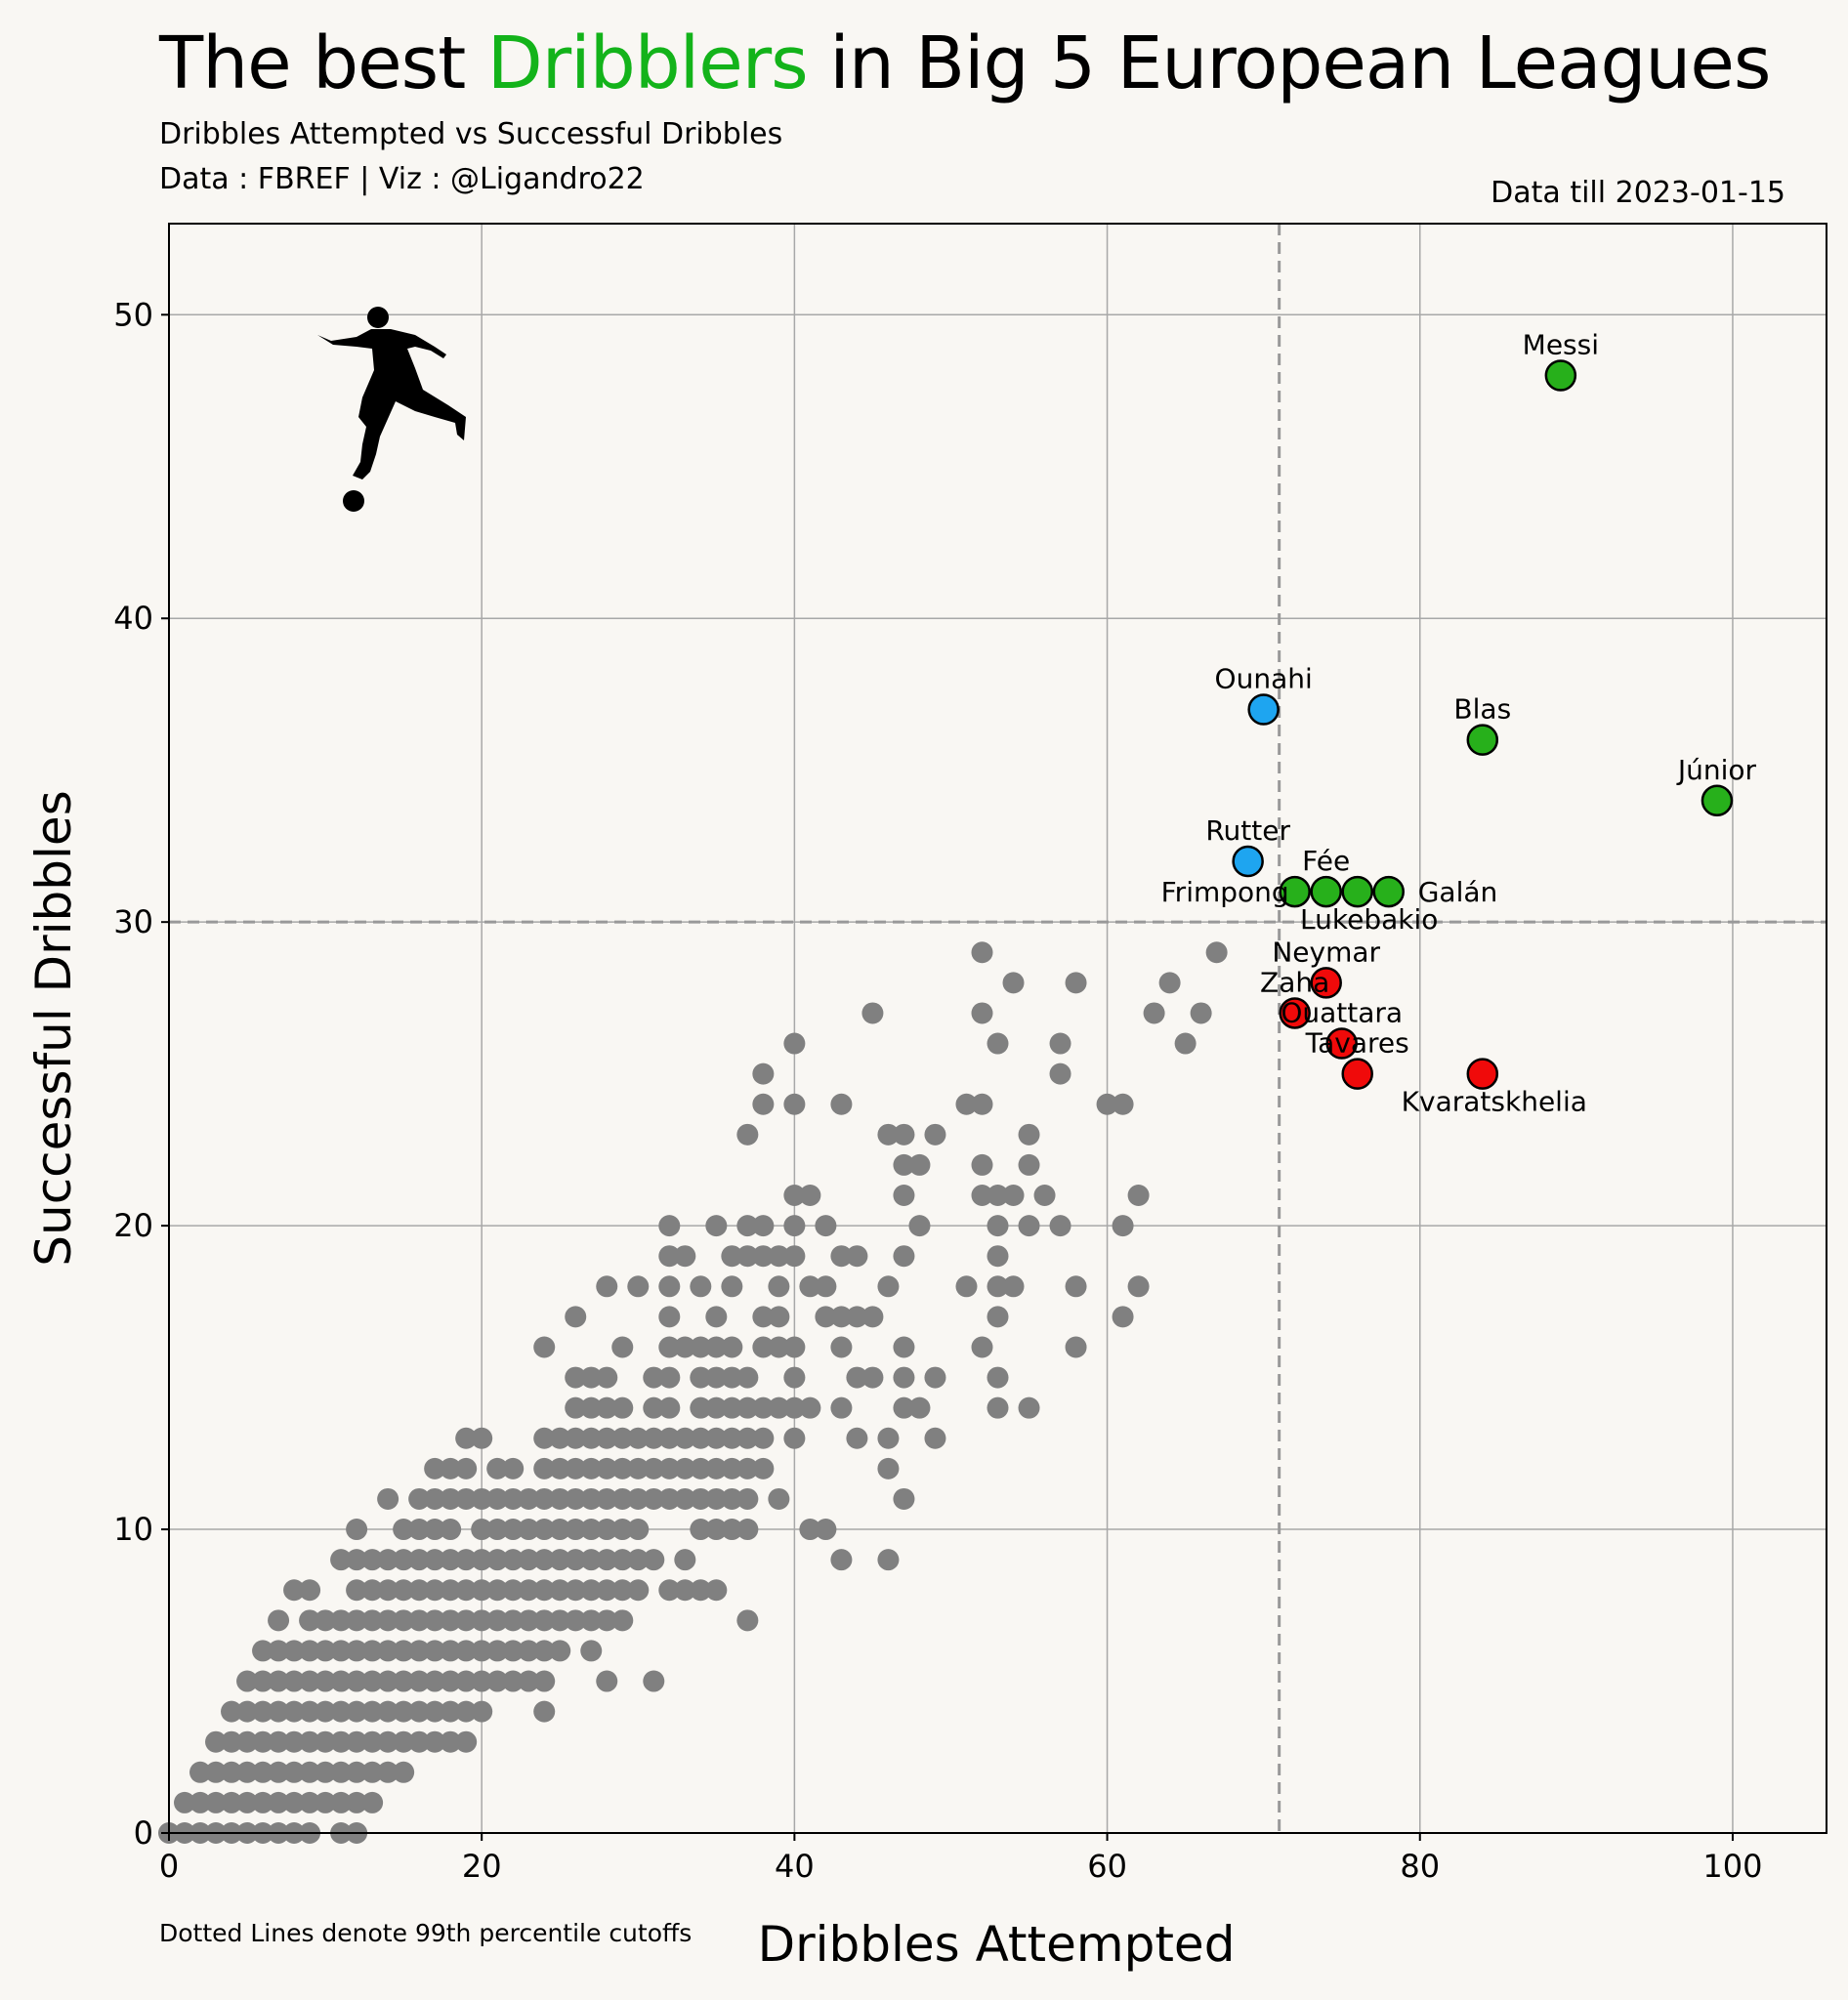  Describe the element at coordinates (1458, 892) in the screenshot. I see `player-label: Galán` at that location.